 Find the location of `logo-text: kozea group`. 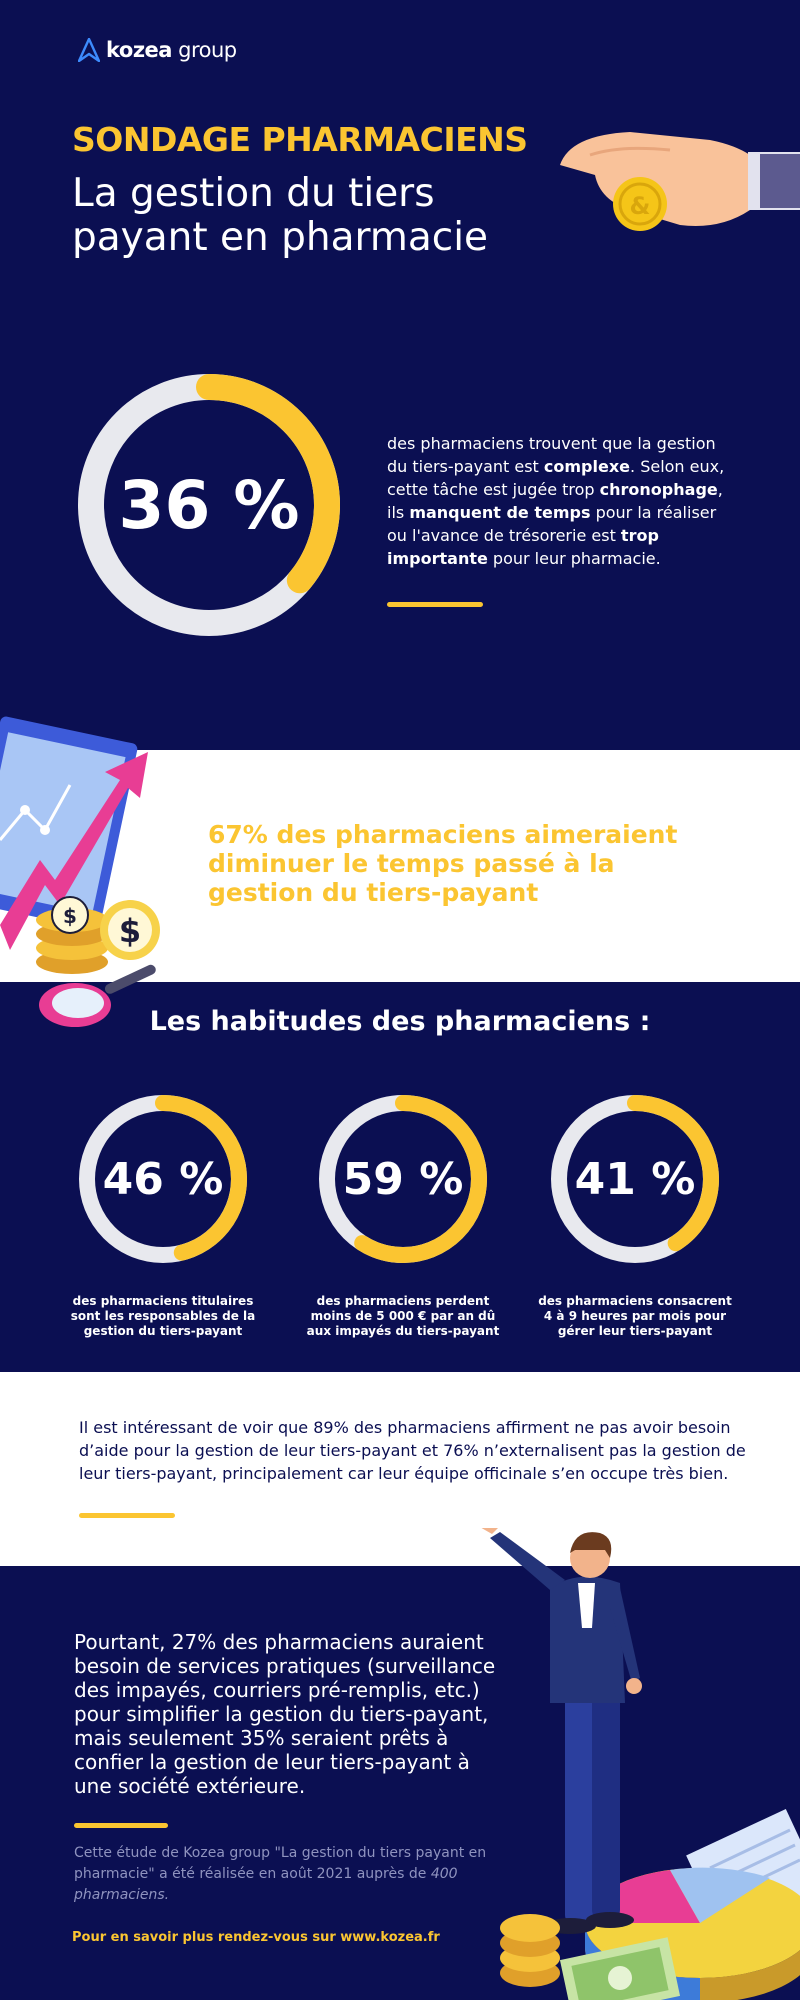

logo-text: kozea group is located at coordinates (171, 50).